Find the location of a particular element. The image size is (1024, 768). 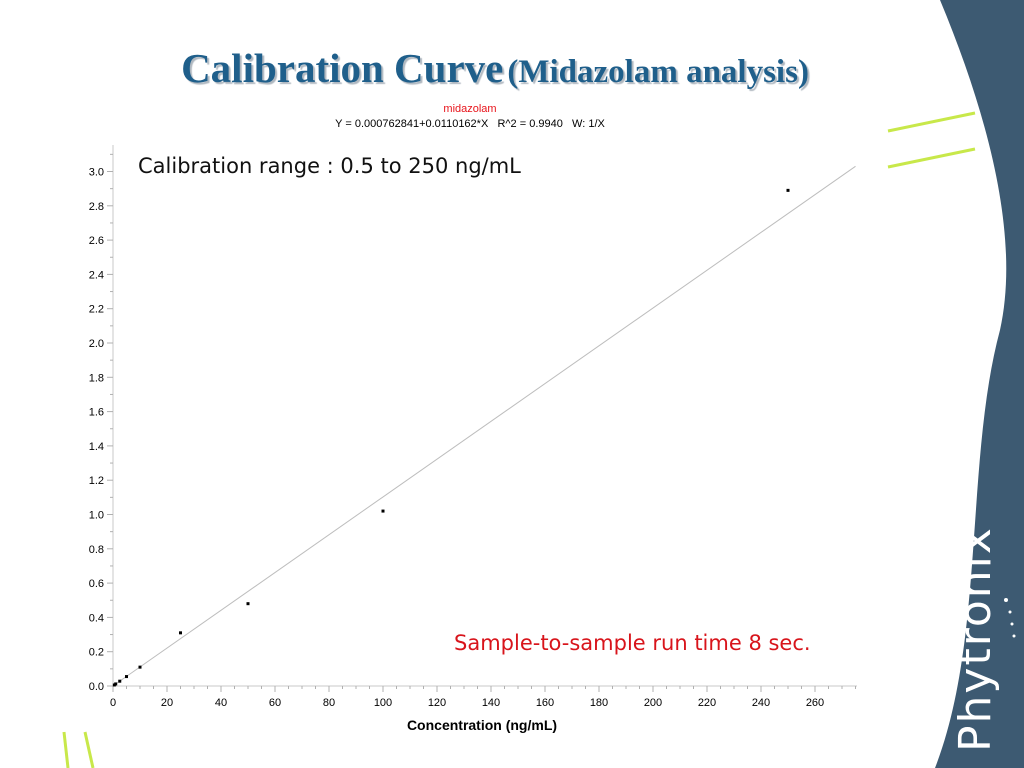

x-tick-label: 220 is located at coordinates (707, 703).